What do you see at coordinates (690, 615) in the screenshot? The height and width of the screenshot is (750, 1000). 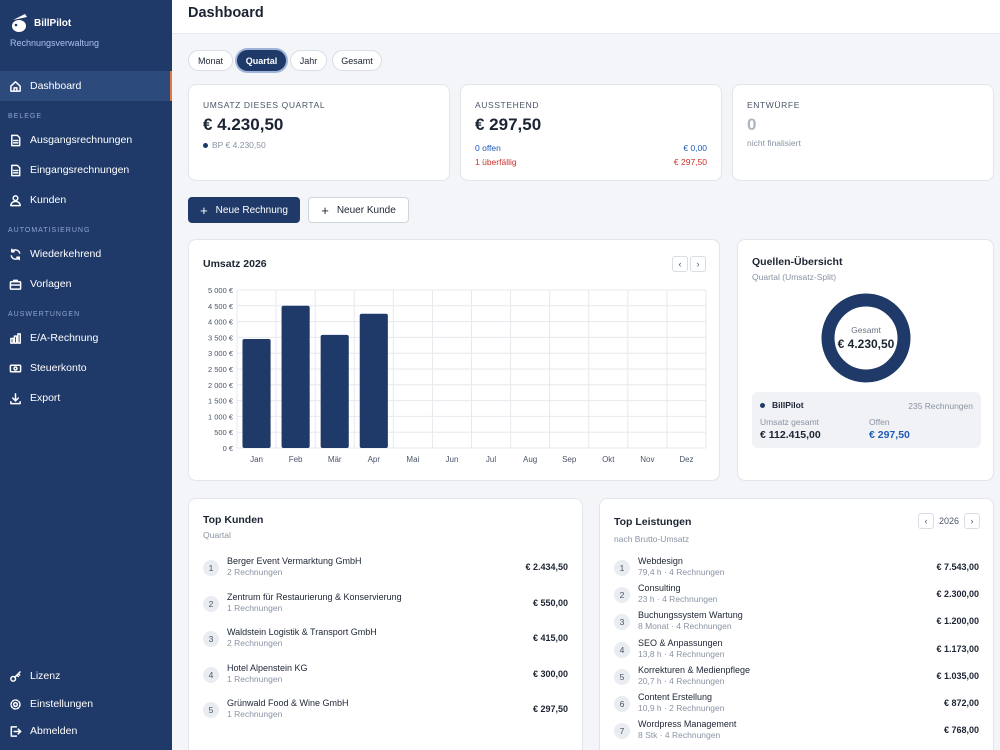 I see `service-name: Buchungssystem Wartung` at bounding box center [690, 615].